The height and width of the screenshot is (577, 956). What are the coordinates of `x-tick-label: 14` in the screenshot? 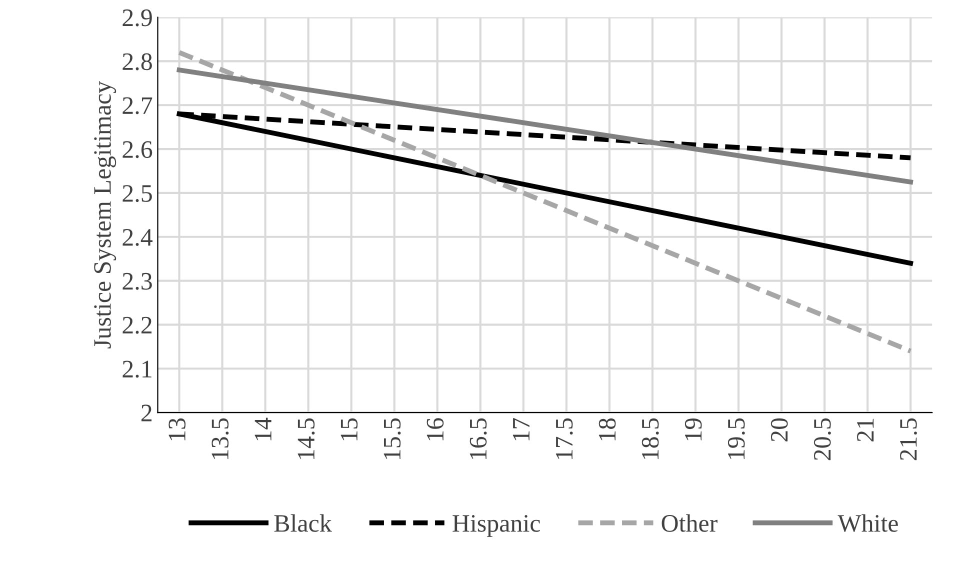 It's located at (263, 429).